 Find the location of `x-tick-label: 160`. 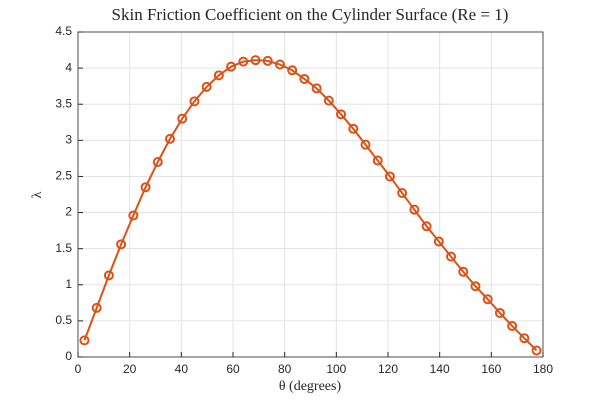

x-tick-label: 160 is located at coordinates (491, 369).